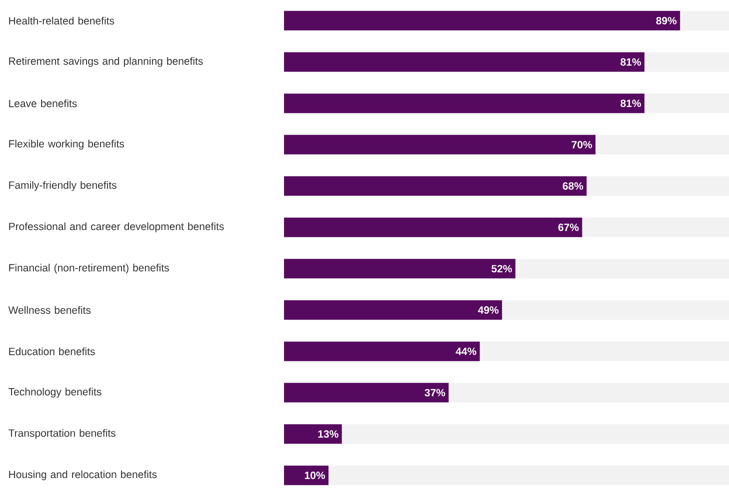 This screenshot has width=729, height=496. I want to click on data-label: 44%, so click(466, 352).